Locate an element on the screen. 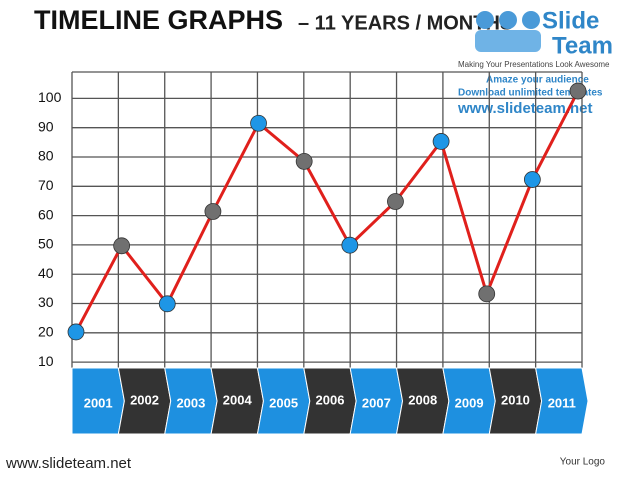  y-tick-label: 30 is located at coordinates (46, 302).